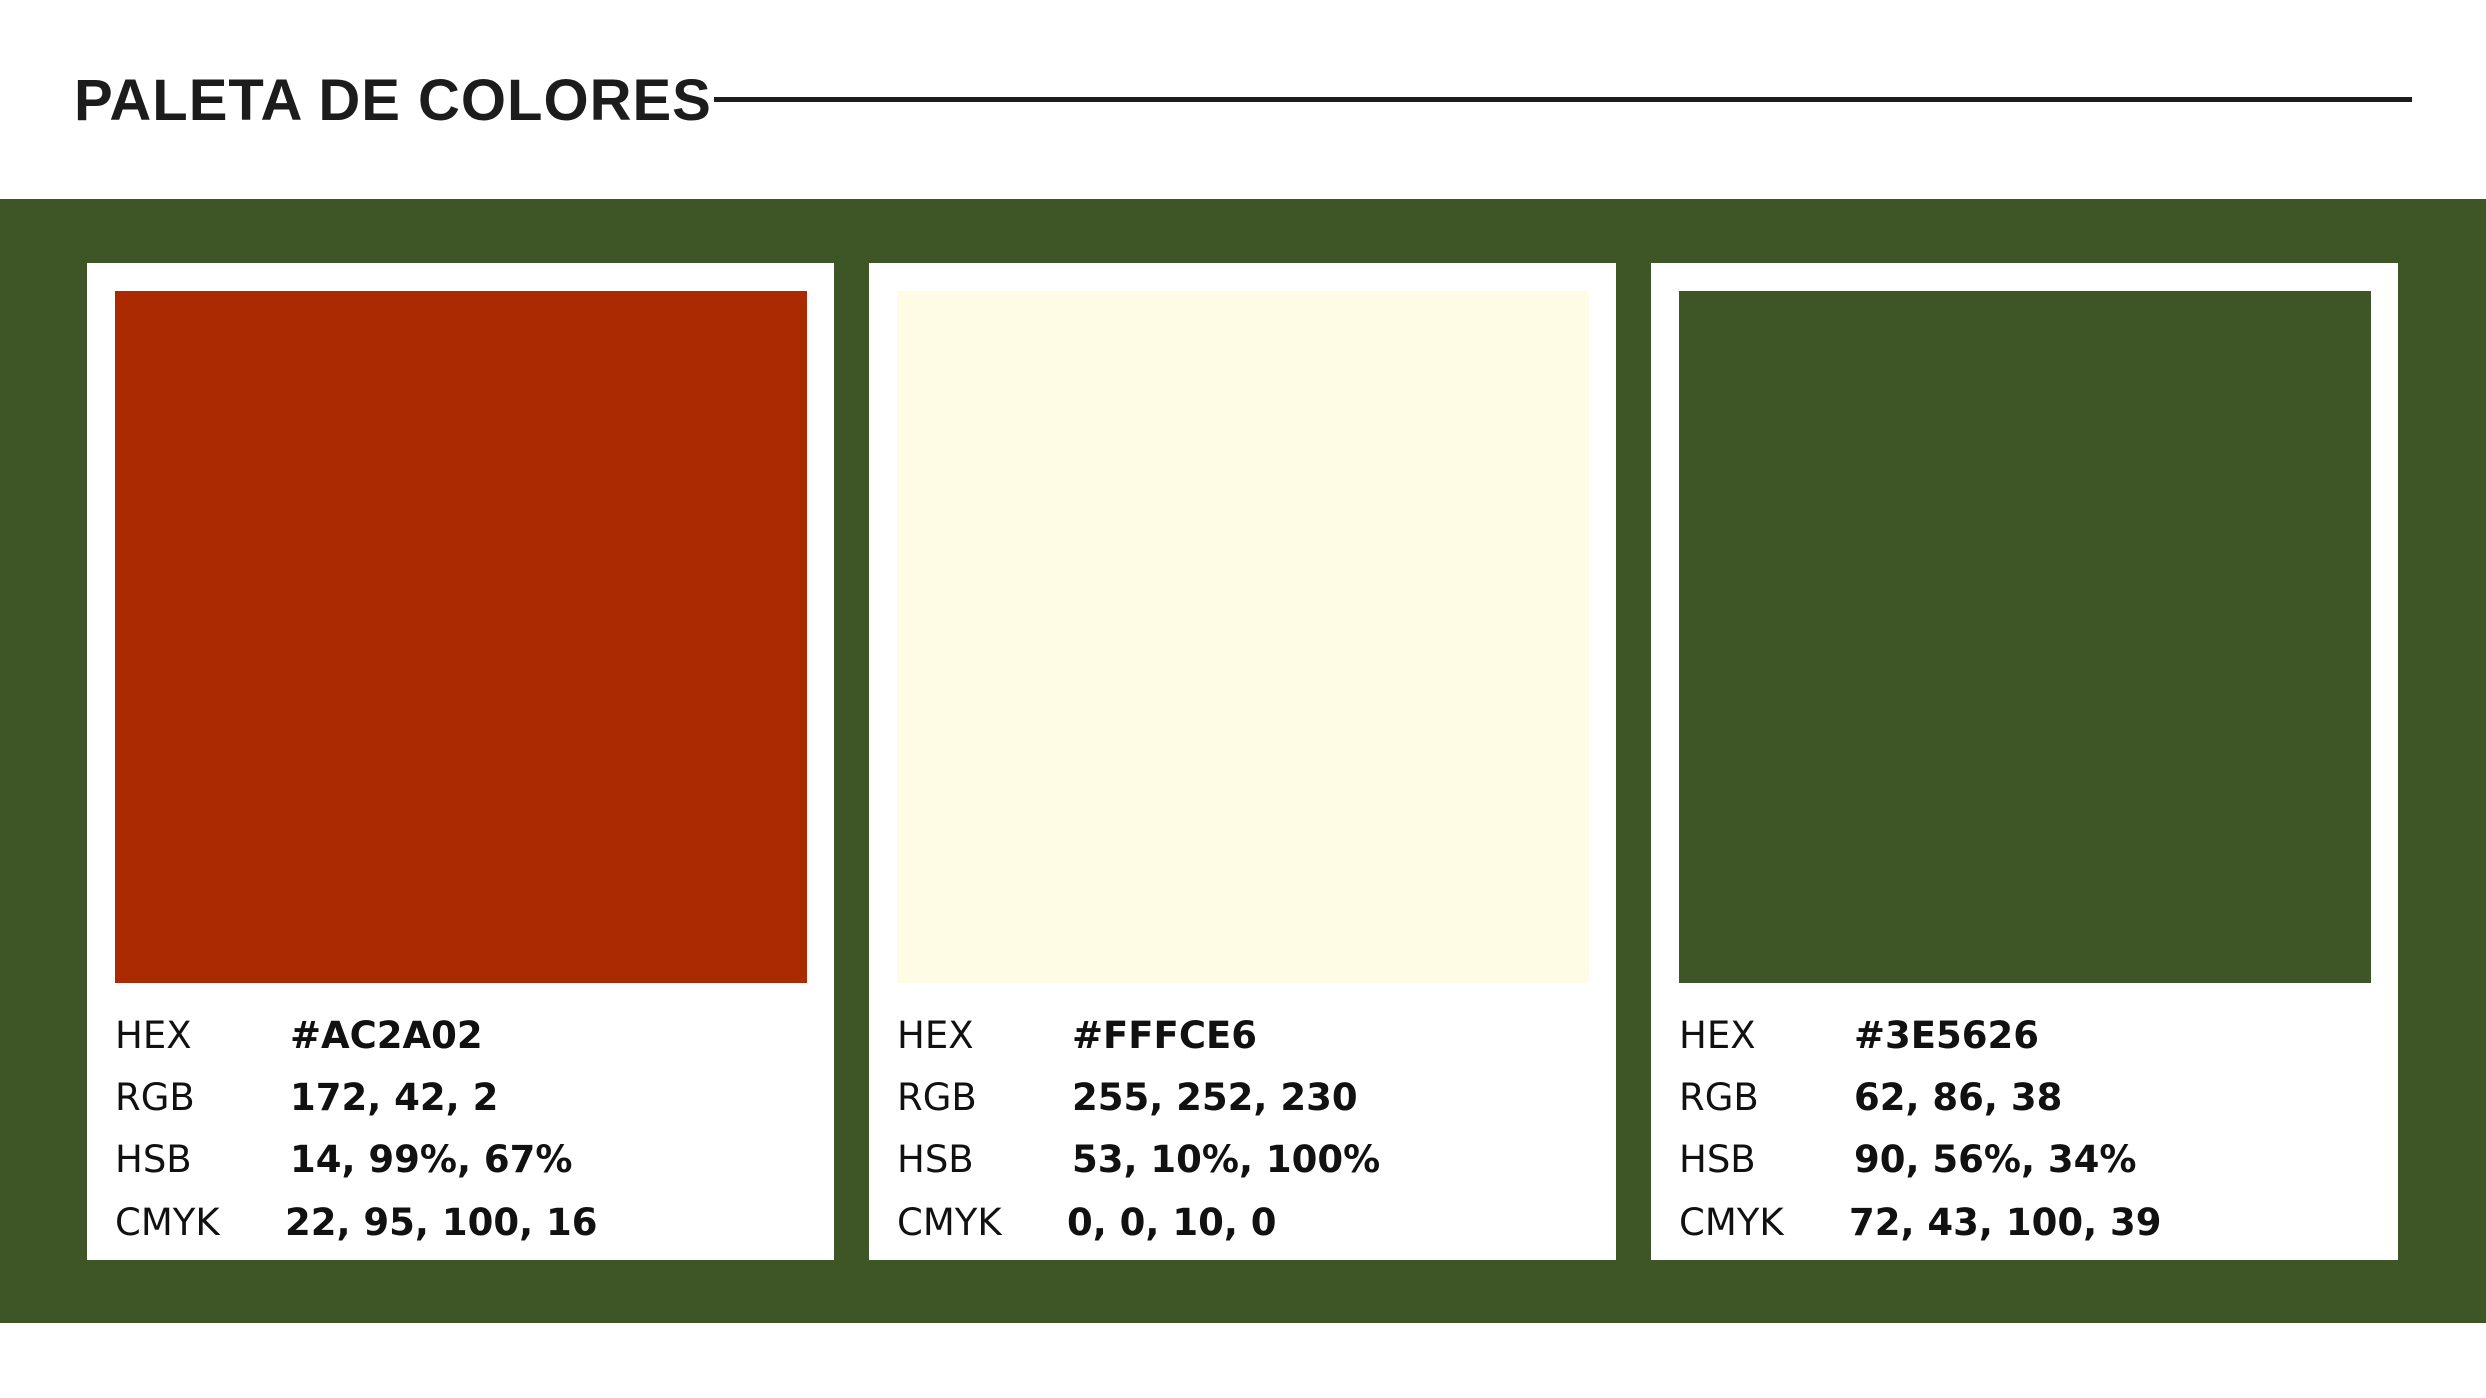 The height and width of the screenshot is (1398, 2486). I want to click on cmyk-row: CMYK 22, 95, 100, 16, so click(465, 1223).